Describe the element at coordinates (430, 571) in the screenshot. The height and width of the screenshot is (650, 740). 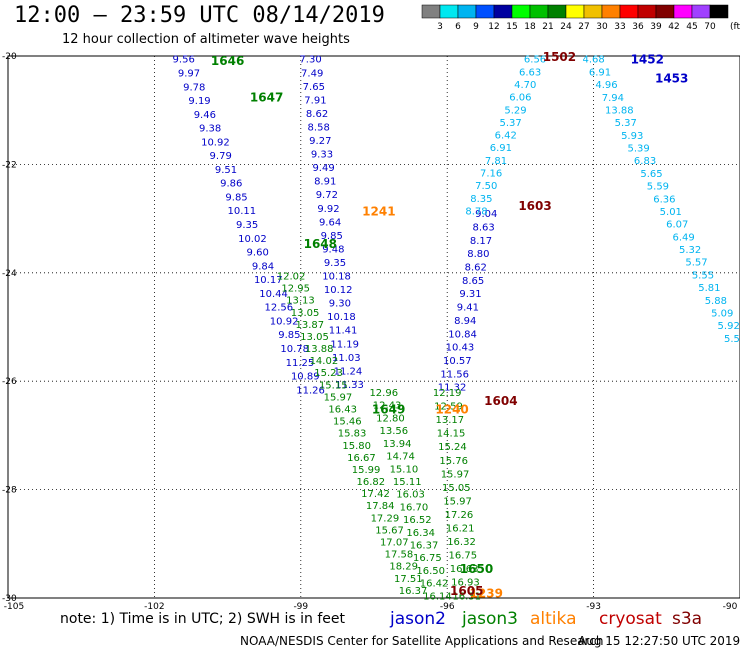
I see `swh-value-label: 16.50` at that location.